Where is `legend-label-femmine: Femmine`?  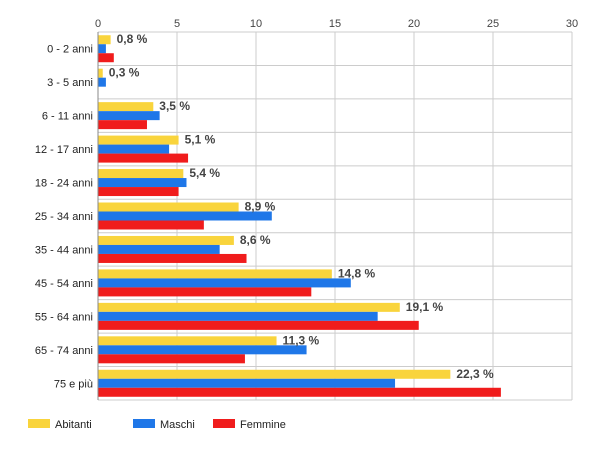
legend-label-femmine: Femmine is located at coordinates (263, 425).